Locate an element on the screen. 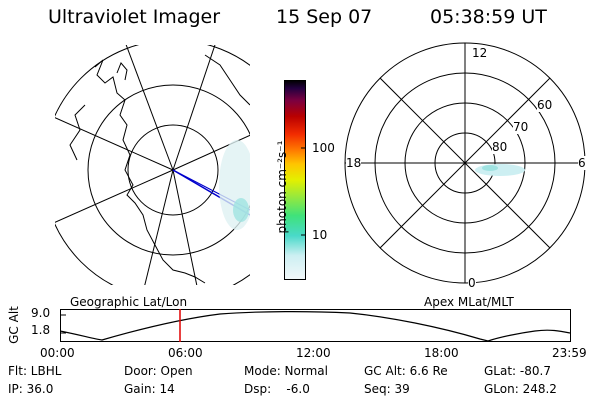 The width and height of the screenshot is (600, 400). x-tick-0600: 06:00 is located at coordinates (185, 353).